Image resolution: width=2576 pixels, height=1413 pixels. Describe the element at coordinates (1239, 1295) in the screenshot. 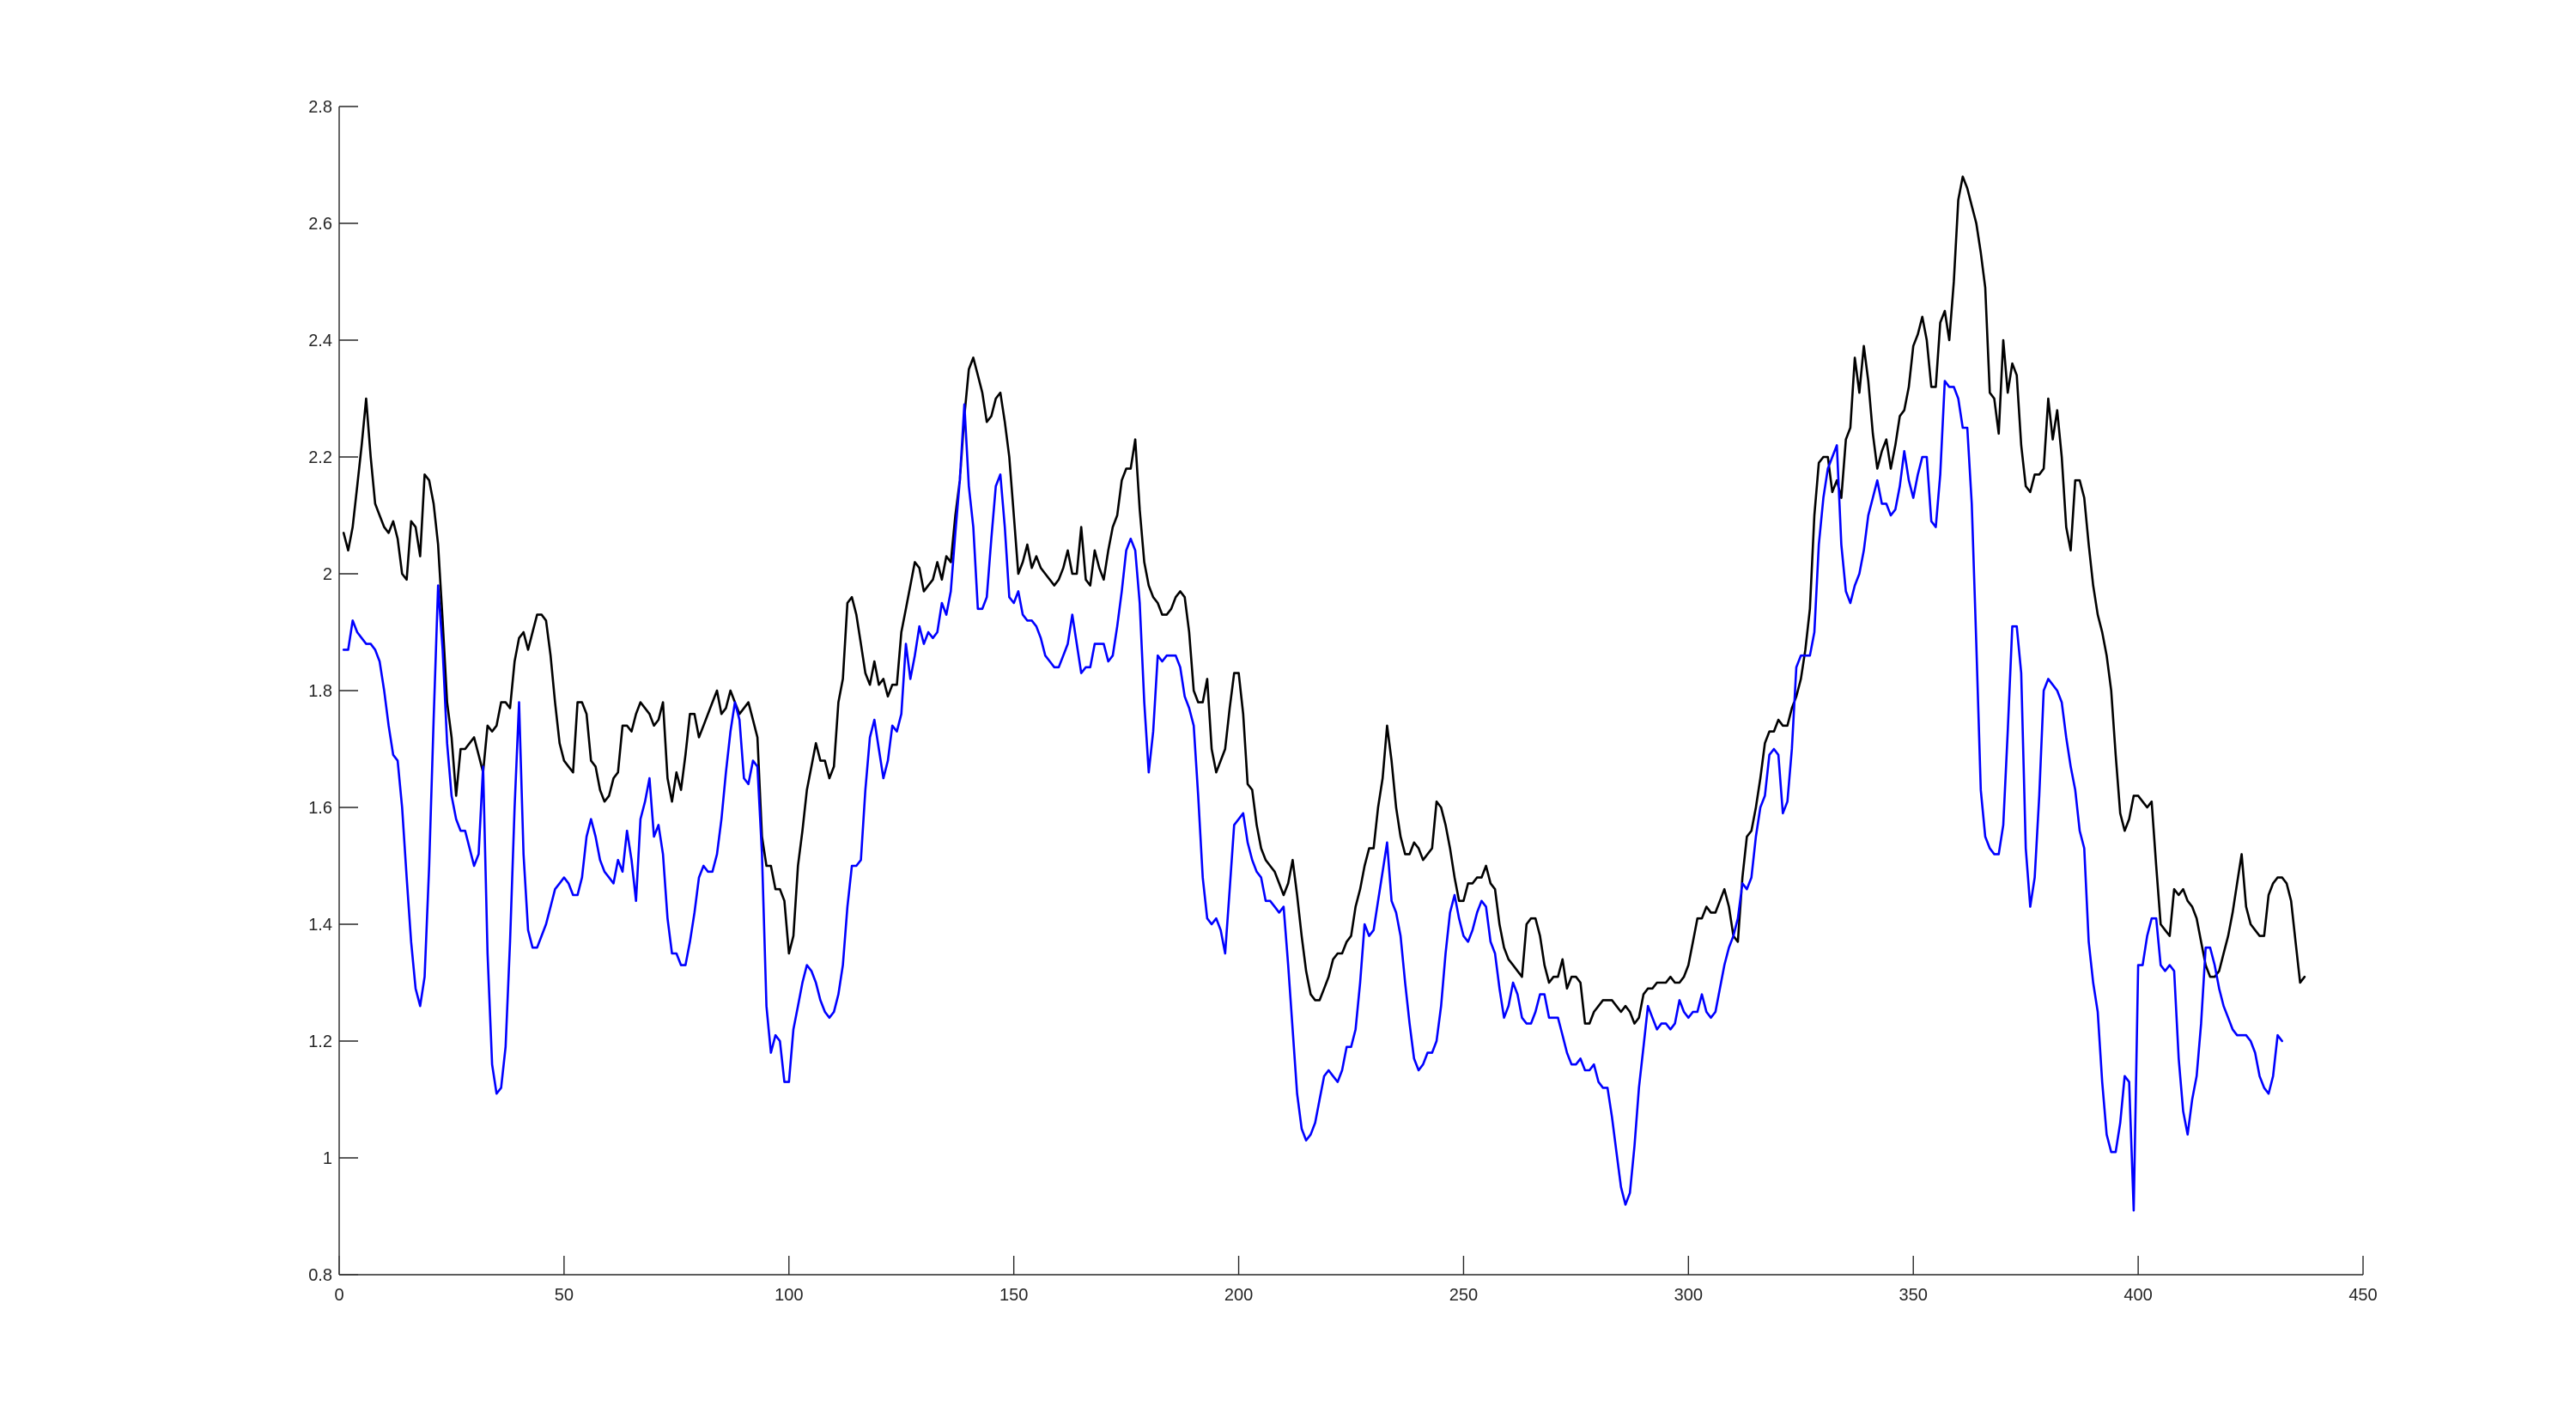

I see `x-tick-label: 200` at that location.